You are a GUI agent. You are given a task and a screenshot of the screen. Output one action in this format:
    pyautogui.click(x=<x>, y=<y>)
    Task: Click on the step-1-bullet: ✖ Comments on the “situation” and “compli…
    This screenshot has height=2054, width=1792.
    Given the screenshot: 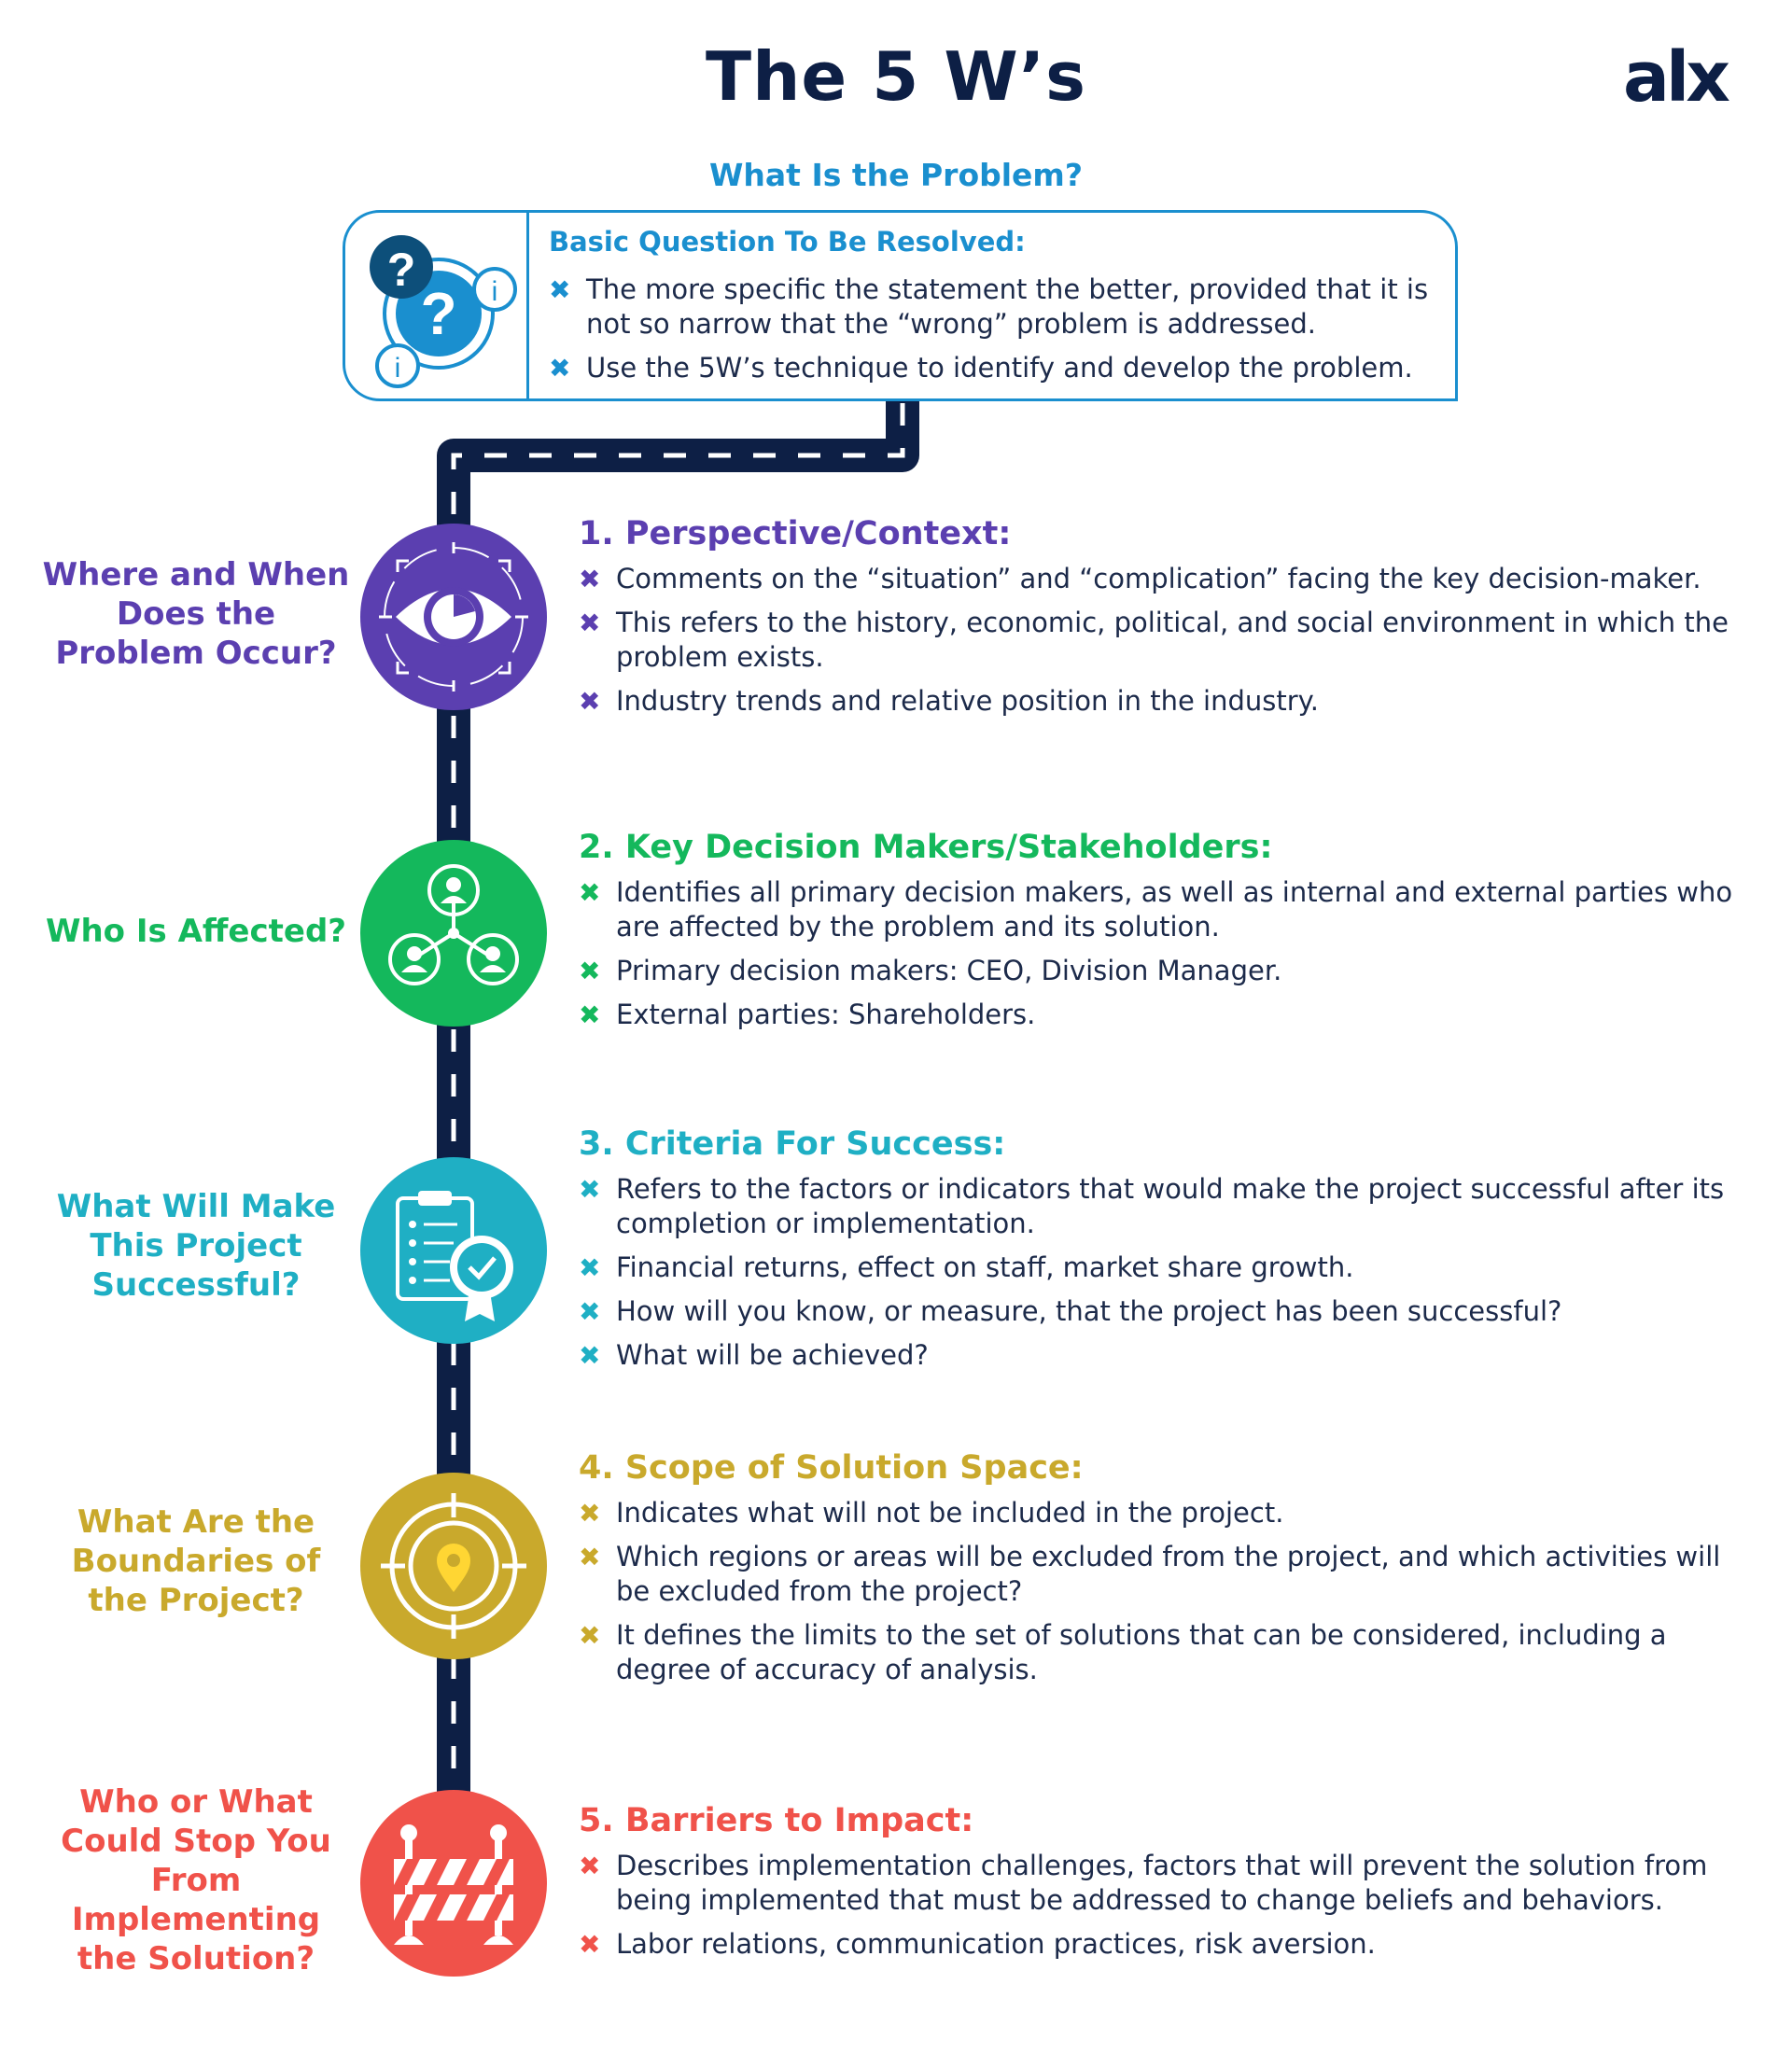 What is the action you would take?
    pyautogui.click(x=1140, y=578)
    